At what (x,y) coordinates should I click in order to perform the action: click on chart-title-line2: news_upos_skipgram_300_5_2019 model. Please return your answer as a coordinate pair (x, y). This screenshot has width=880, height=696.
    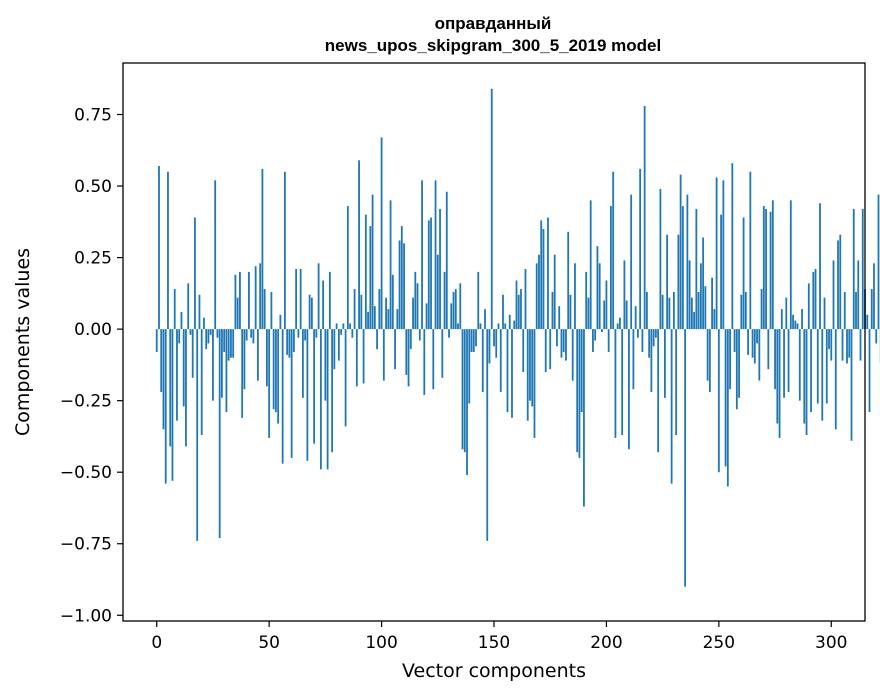
    Looking at the image, I should click on (493, 45).